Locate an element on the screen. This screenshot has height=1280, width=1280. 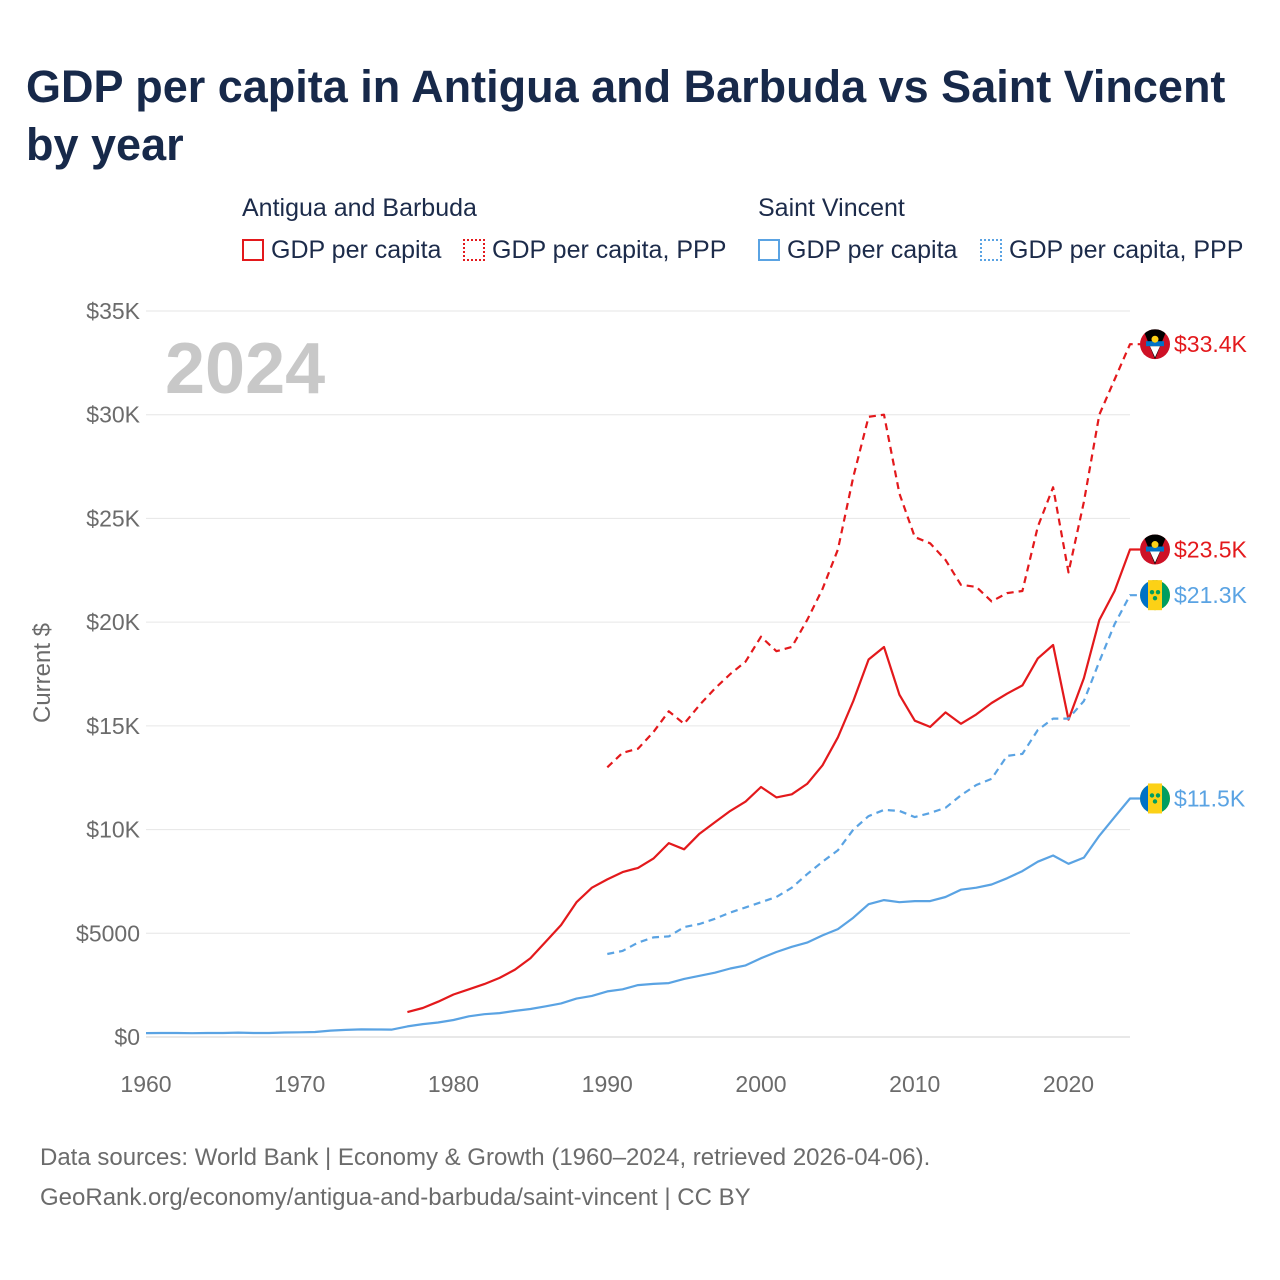
y-tick-label: $5000 is located at coordinates (108, 933).